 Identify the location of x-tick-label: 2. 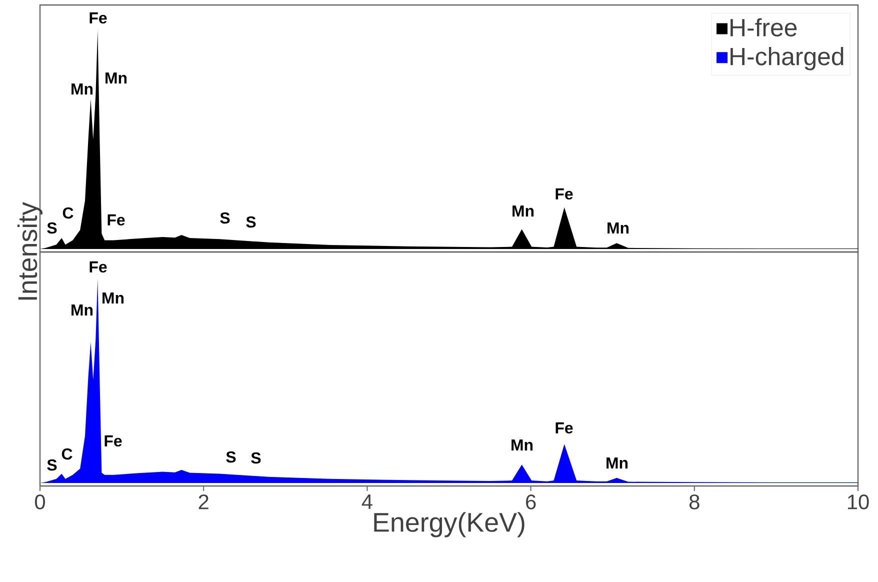
(203, 502).